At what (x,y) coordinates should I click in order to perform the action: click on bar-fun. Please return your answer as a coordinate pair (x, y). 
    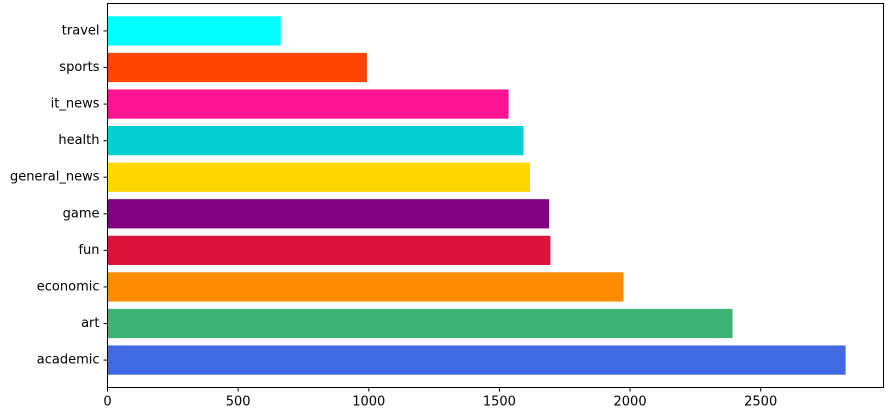
    Looking at the image, I should click on (329, 250).